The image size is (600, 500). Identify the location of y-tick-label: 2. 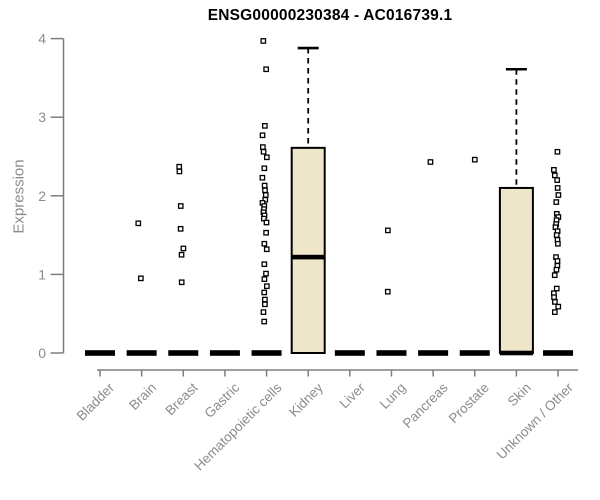
(42, 196).